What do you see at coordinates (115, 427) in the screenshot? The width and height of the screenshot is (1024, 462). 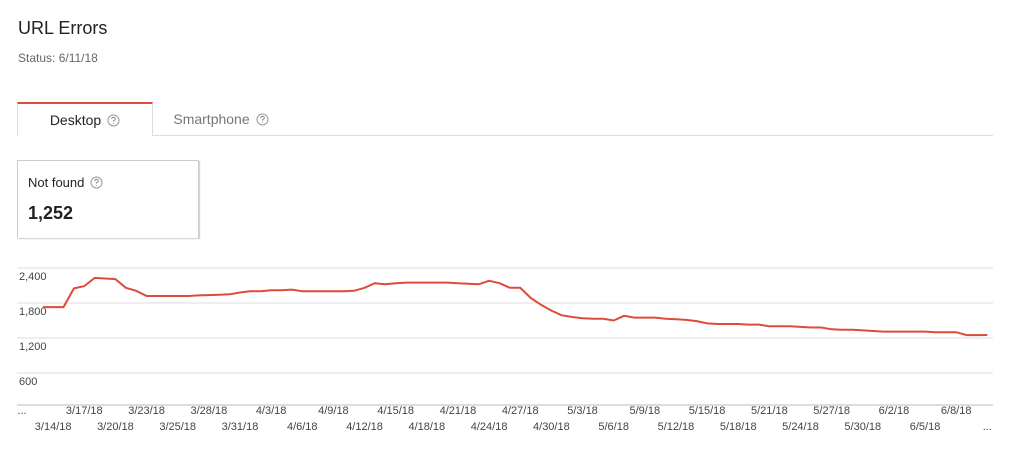 I see `x-tick-label: 3/20/18` at bounding box center [115, 427].